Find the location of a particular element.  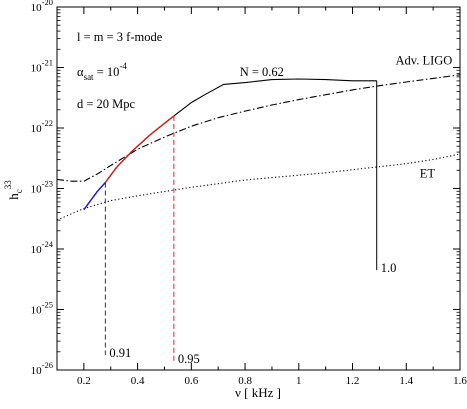

x-tick-label: 1.4 is located at coordinates (406, 381).